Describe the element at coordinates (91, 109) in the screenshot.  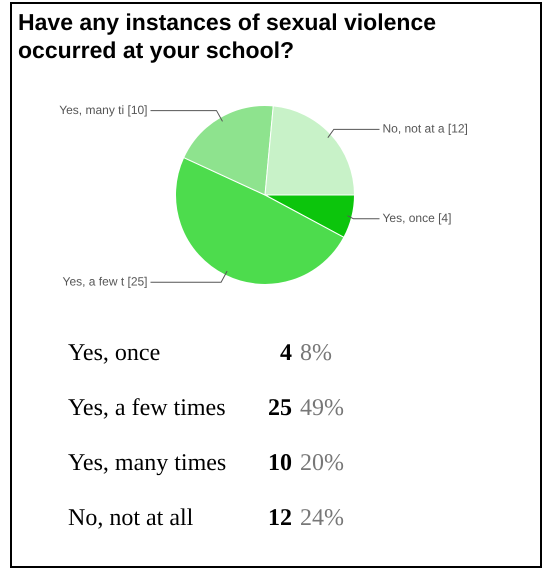
I see `slice-label: Yes, many ti` at that location.